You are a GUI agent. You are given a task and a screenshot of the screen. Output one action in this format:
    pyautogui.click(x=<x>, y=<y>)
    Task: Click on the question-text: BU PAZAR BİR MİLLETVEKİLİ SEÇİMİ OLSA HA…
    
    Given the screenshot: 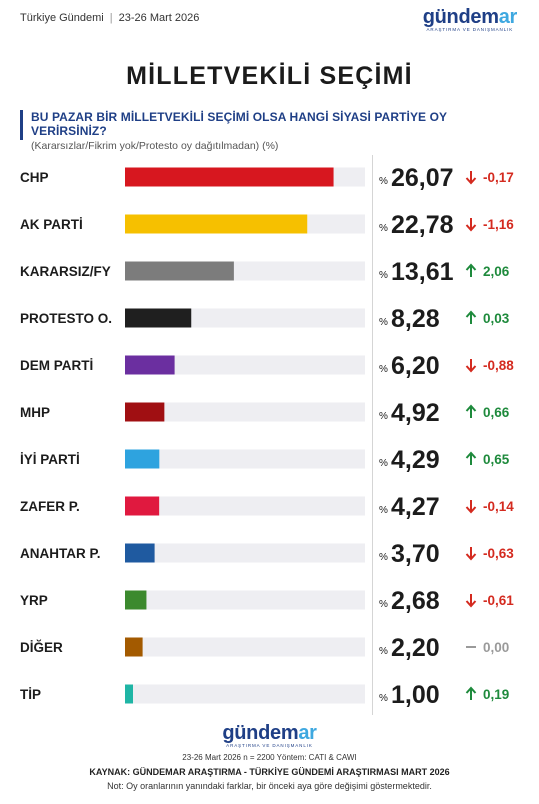 What is the action you would take?
    pyautogui.click(x=239, y=124)
    